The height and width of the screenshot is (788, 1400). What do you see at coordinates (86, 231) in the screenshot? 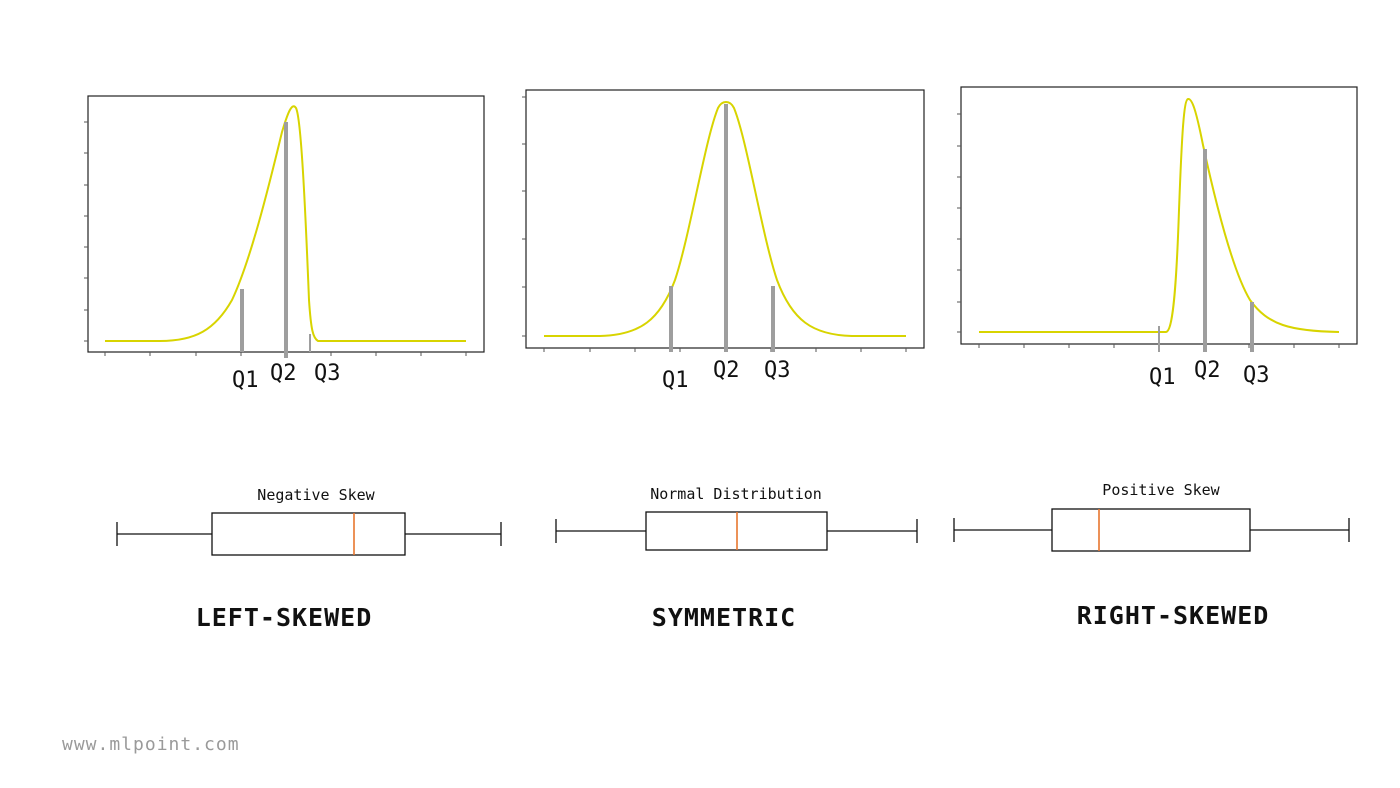
I see `y-ticks-left` at bounding box center [86, 231].